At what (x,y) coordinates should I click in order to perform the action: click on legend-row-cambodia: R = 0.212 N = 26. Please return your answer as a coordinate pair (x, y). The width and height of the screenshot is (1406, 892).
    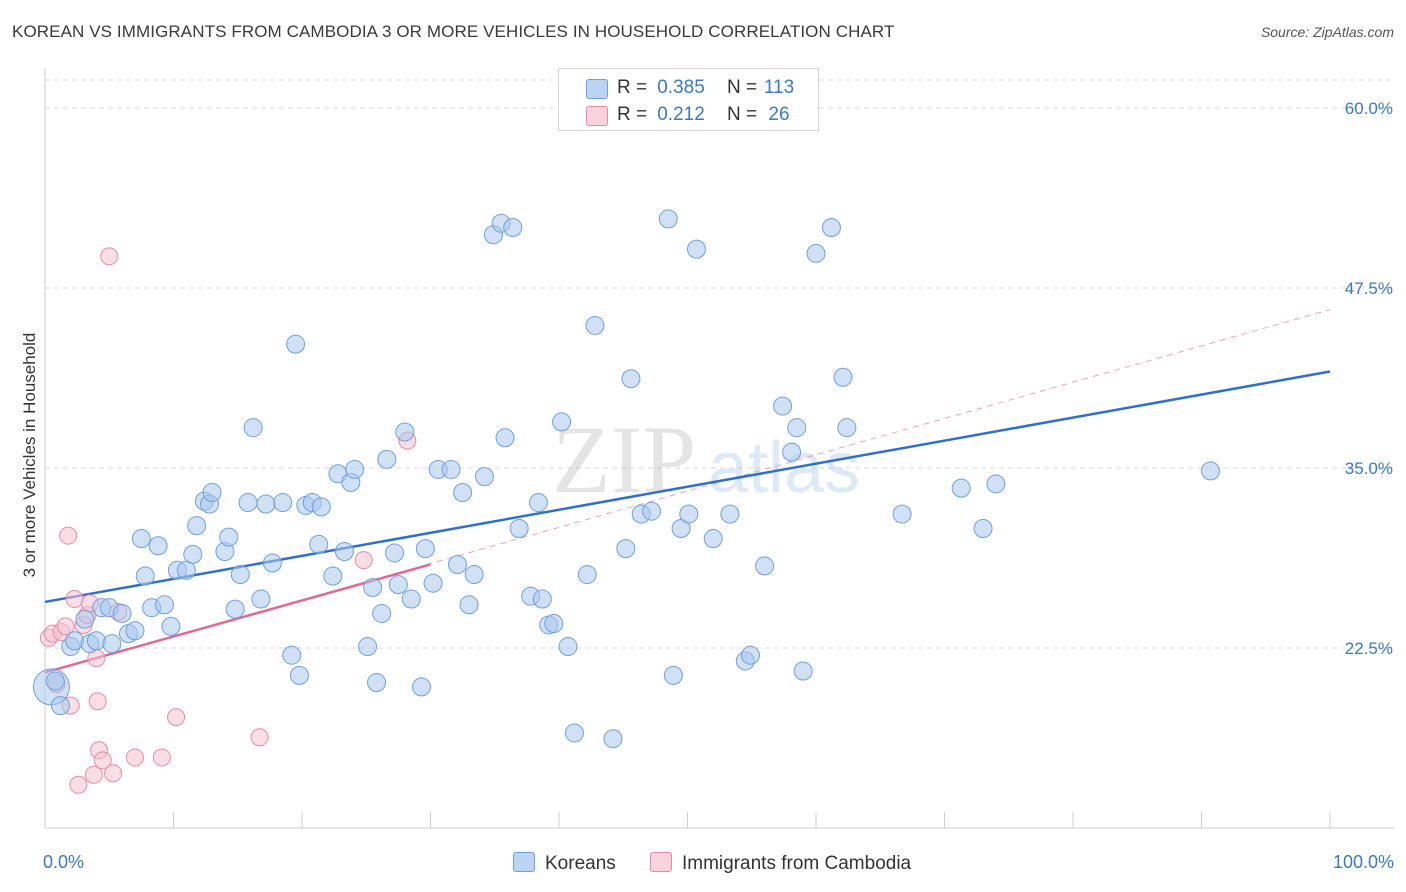
    Looking at the image, I should click on (688, 116).